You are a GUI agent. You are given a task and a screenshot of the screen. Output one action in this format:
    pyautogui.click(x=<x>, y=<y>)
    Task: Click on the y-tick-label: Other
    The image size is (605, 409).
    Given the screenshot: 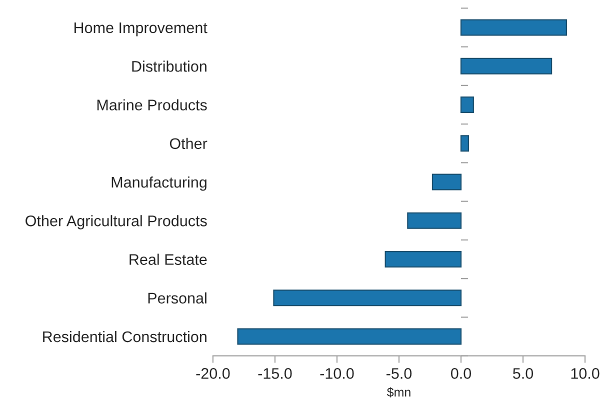 What is the action you would take?
    pyautogui.click(x=189, y=144)
    